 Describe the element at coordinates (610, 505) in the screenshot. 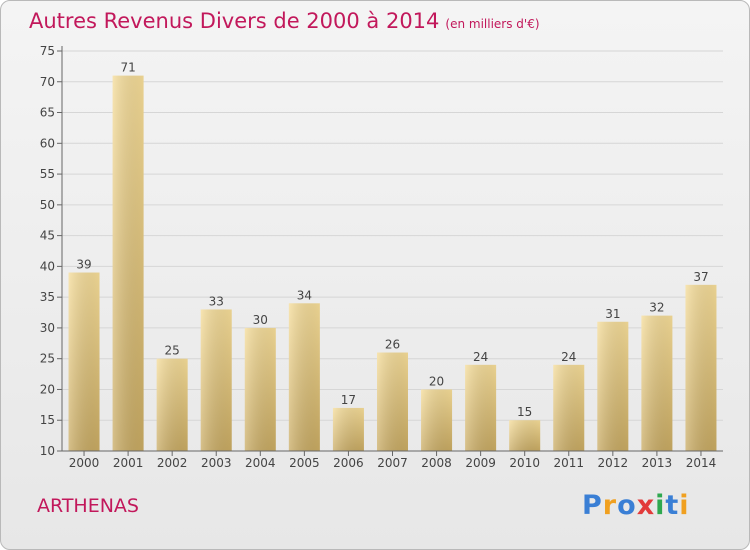

I see `logo-letter: r` at that location.